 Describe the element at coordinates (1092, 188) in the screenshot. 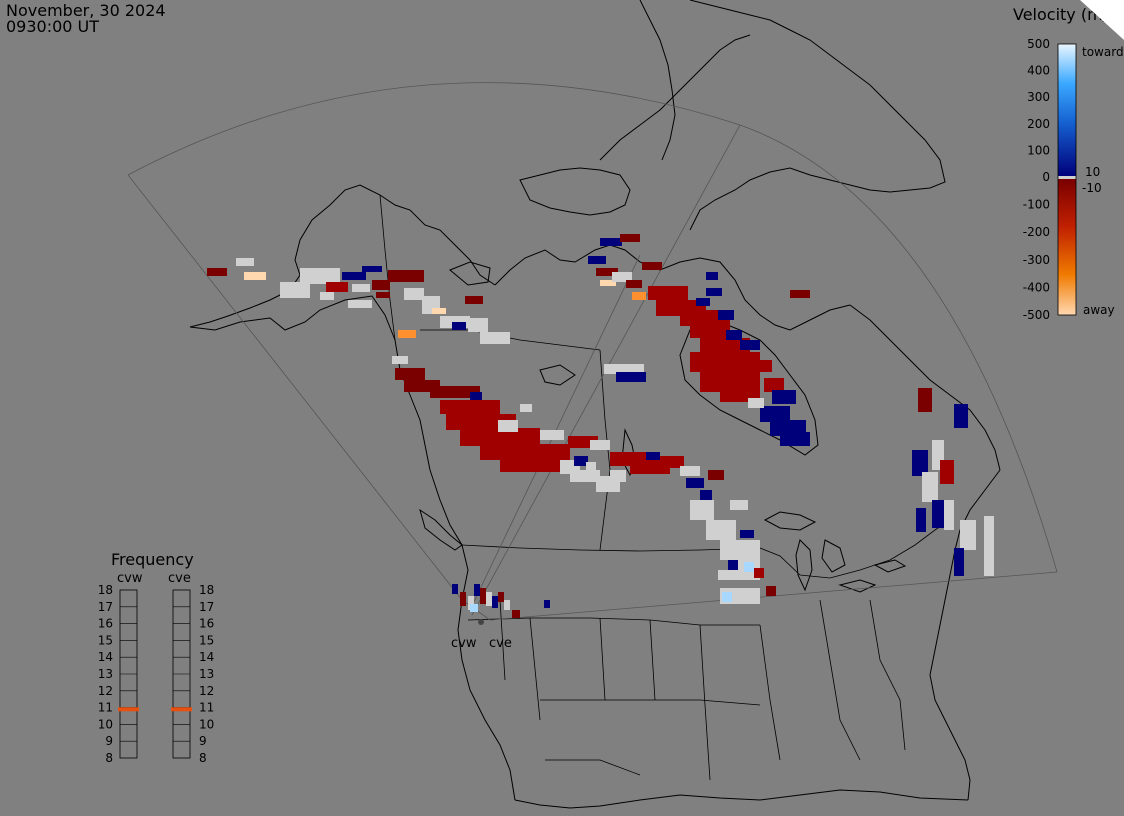

I see `inner-label-neg: -10` at that location.